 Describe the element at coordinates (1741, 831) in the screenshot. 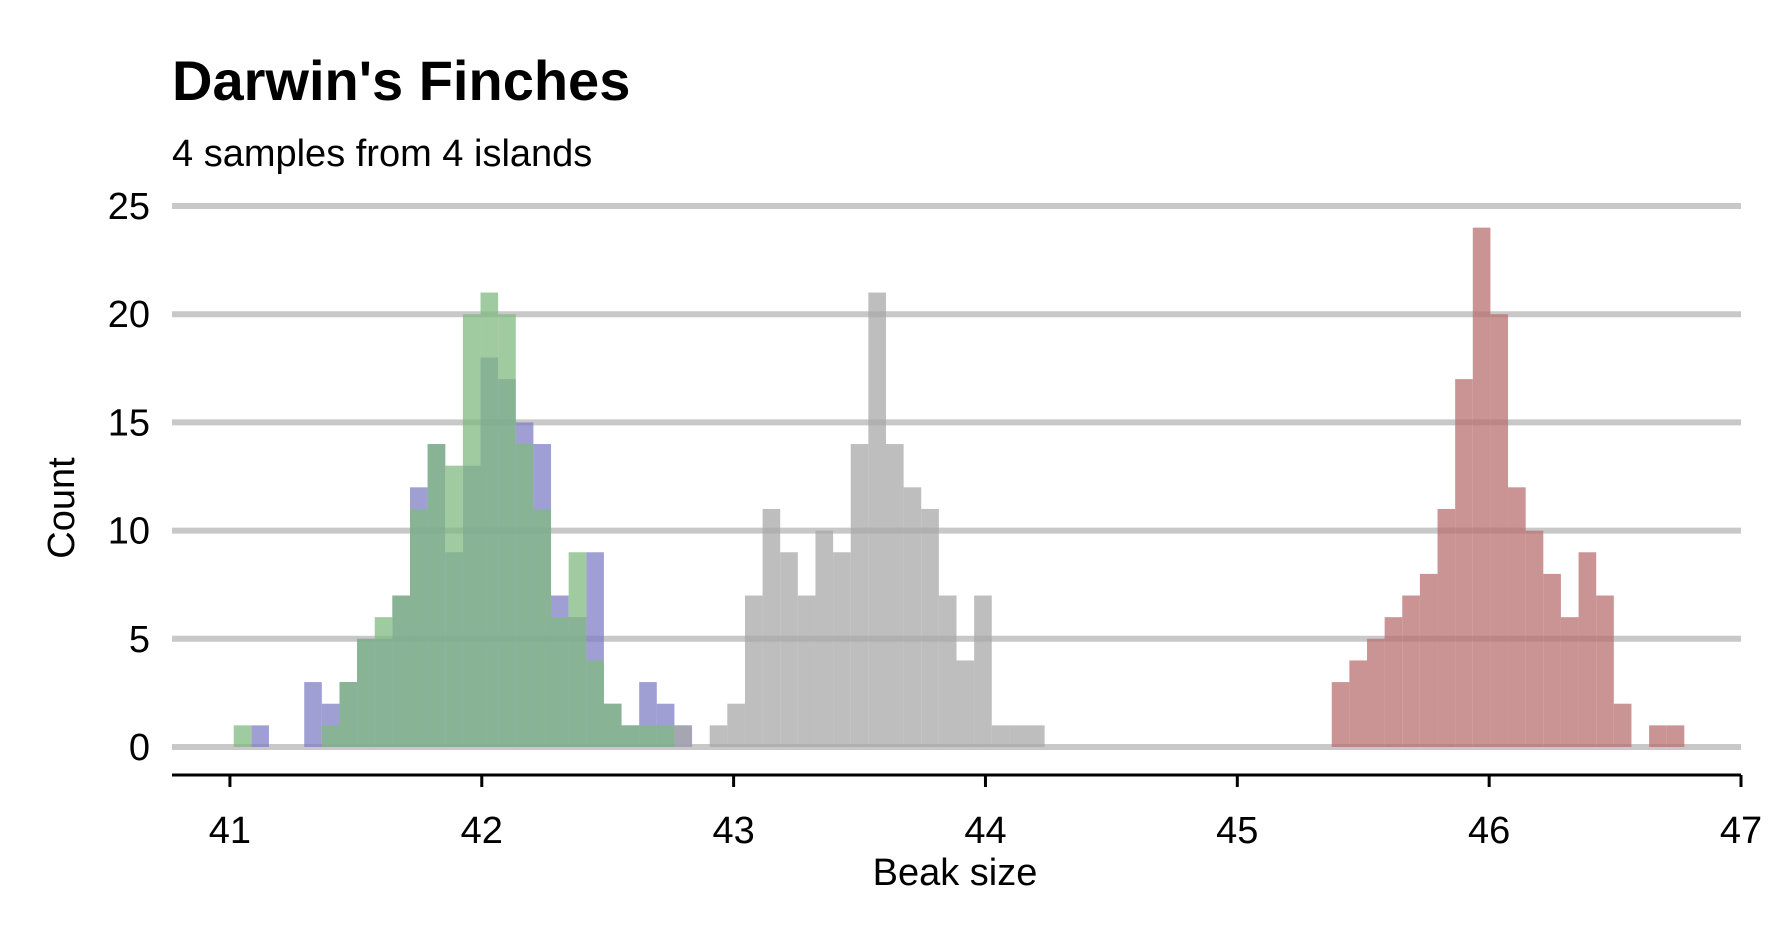

I see `x-tick-label: 47` at that location.